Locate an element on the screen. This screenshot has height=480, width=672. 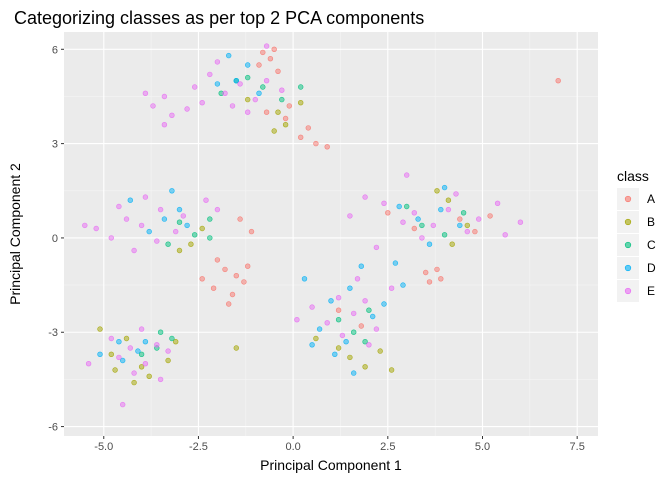
y-tick-label: 6 is located at coordinates (55, 50).